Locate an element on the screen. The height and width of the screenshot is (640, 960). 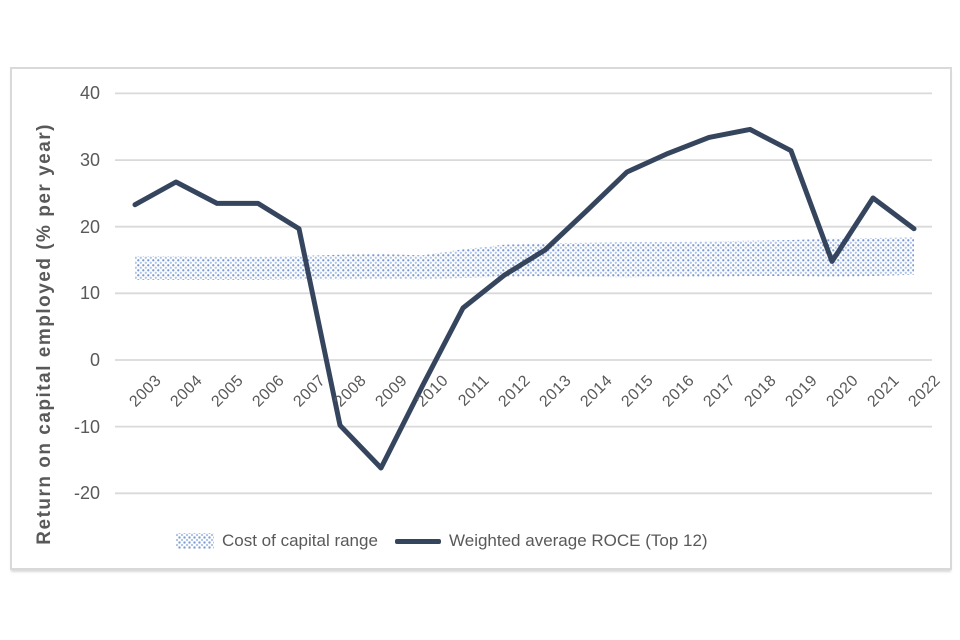
x-axis-year-label: 2007 is located at coordinates (310, 391).